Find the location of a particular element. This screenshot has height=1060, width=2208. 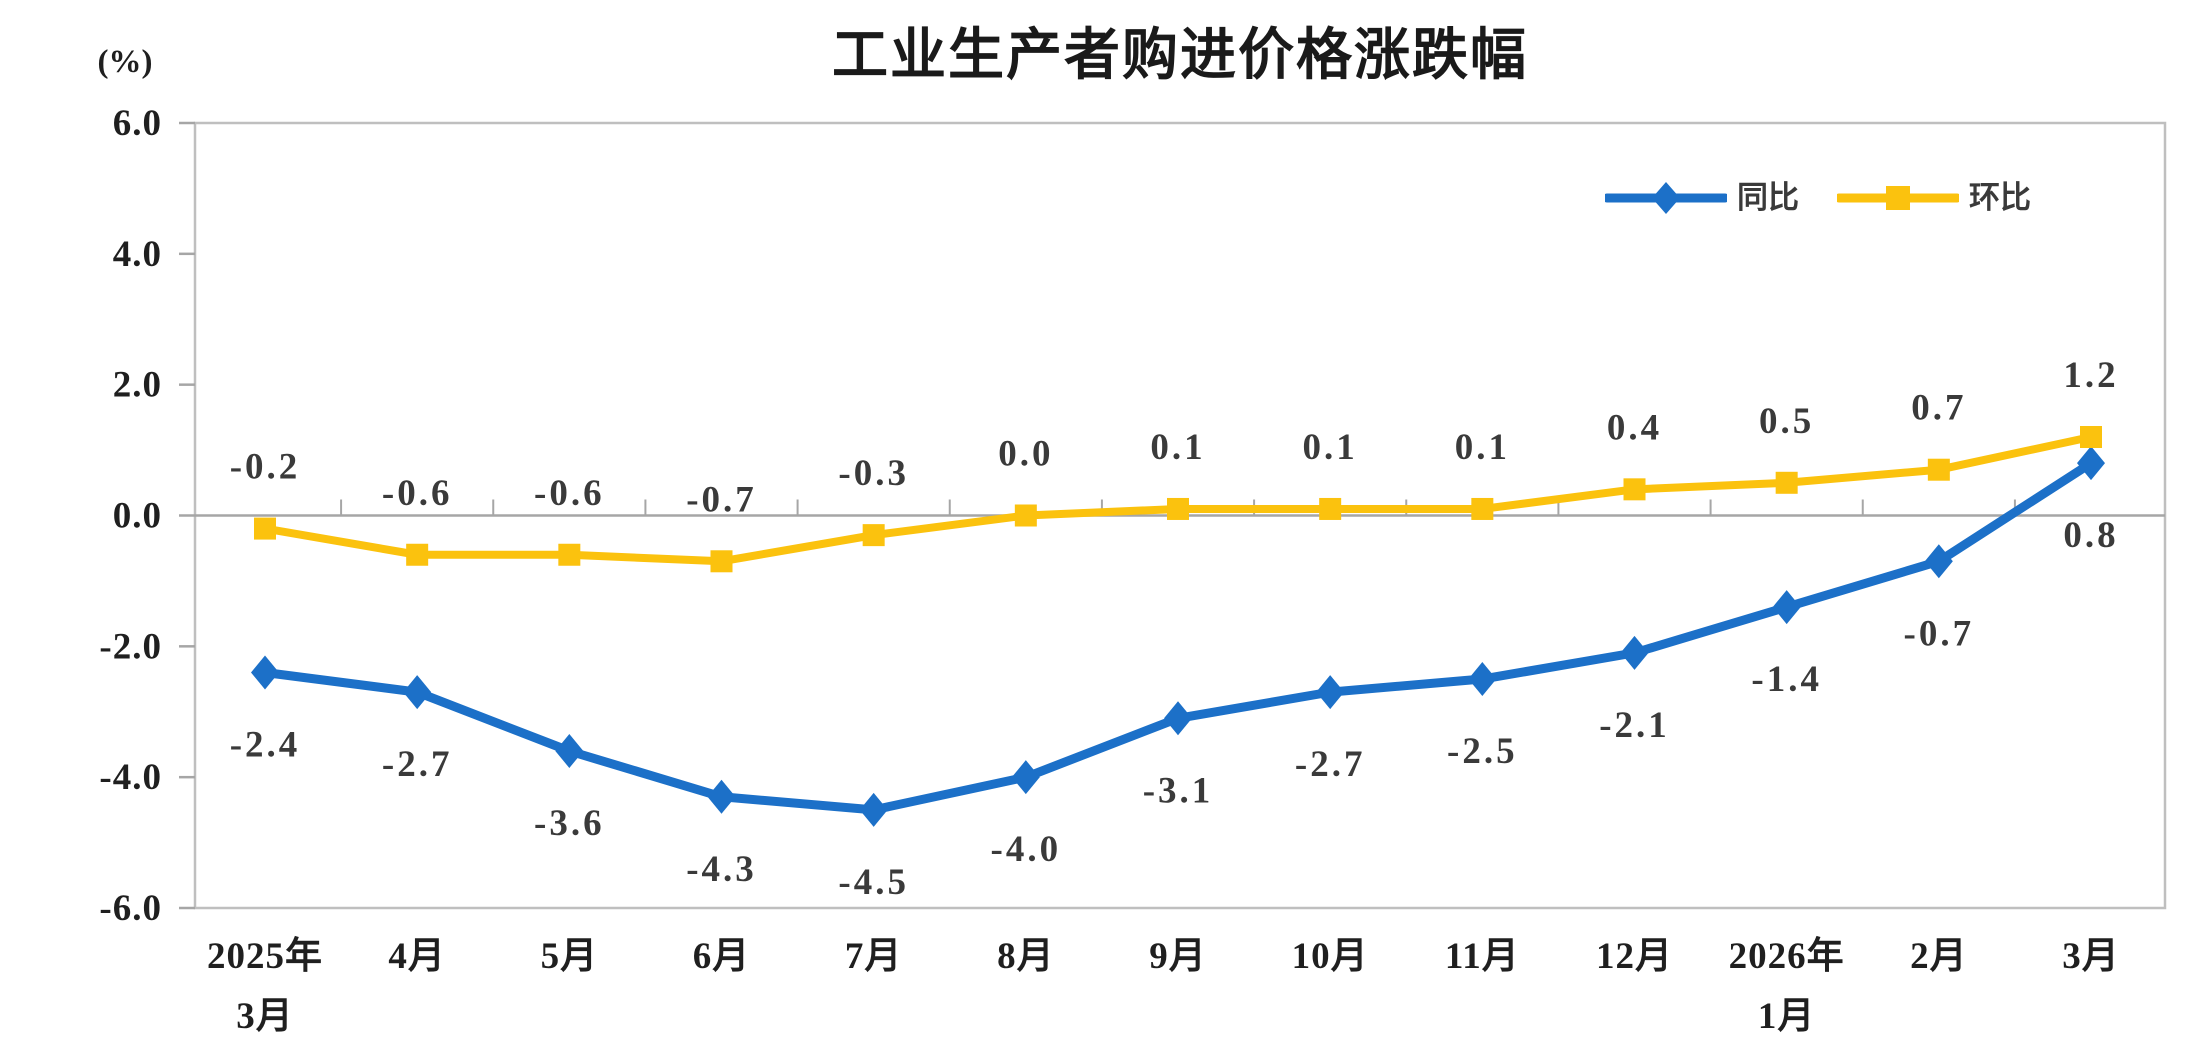

x-axis-label: 5月 is located at coordinates (570, 956).